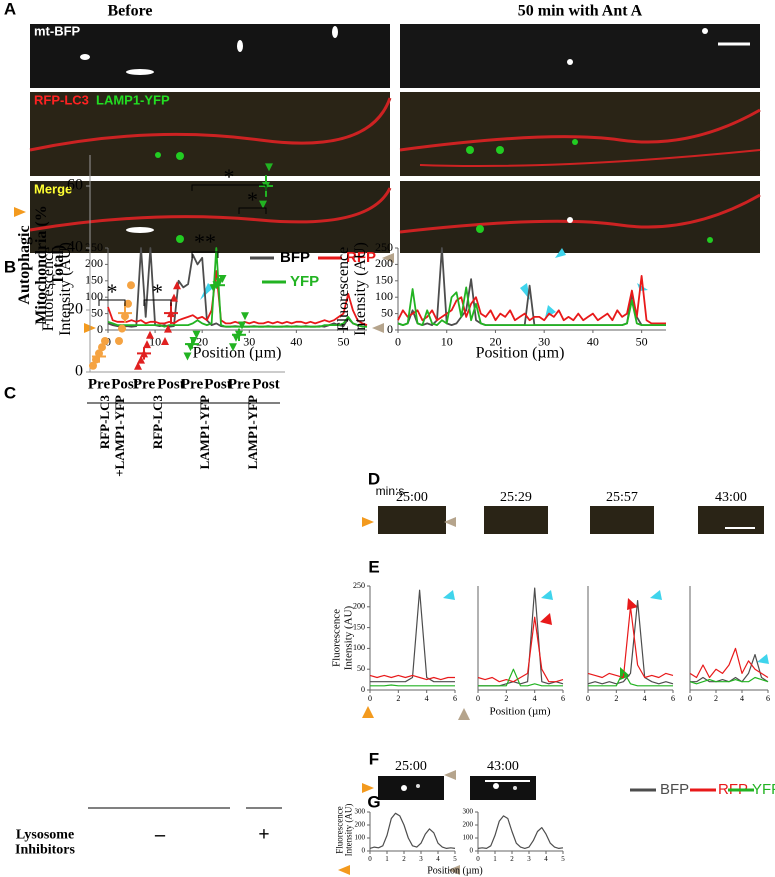  Describe the element at coordinates (387, 859) in the screenshot. I see `x-tick-label: 1` at that location.